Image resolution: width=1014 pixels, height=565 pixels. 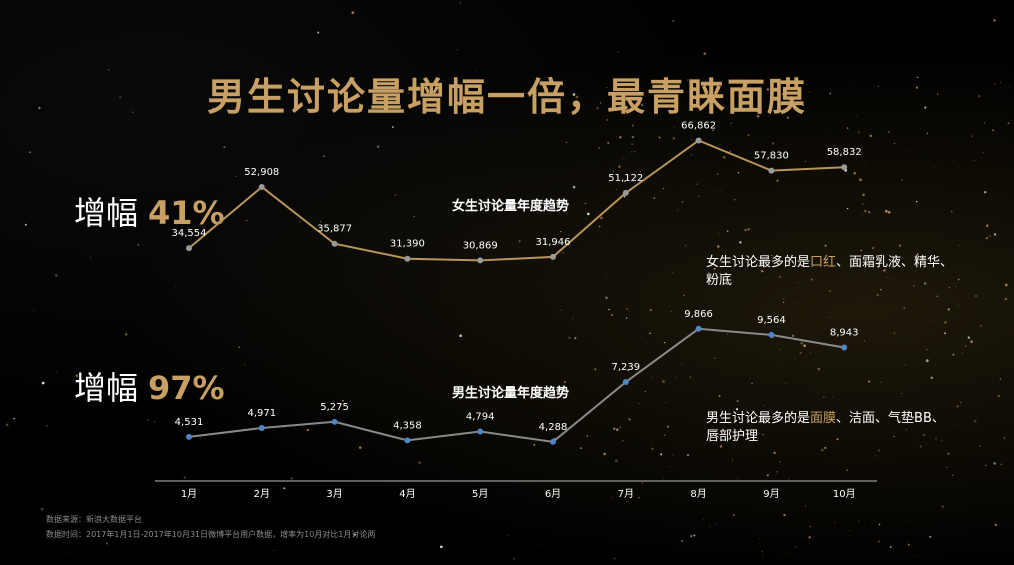 I want to click on source-line: 数据来源：新浪大数据平台, so click(x=94, y=519).